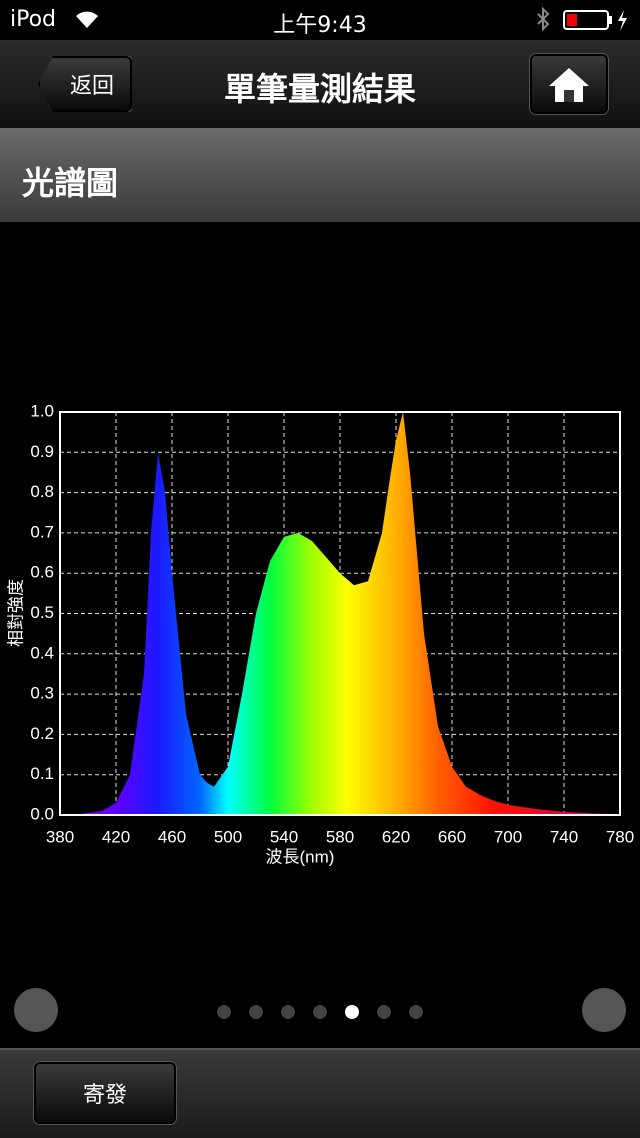 This screenshot has height=1138, width=640. What do you see at coordinates (91, 86) in the screenshot?
I see `back-label: 返回` at bounding box center [91, 86].